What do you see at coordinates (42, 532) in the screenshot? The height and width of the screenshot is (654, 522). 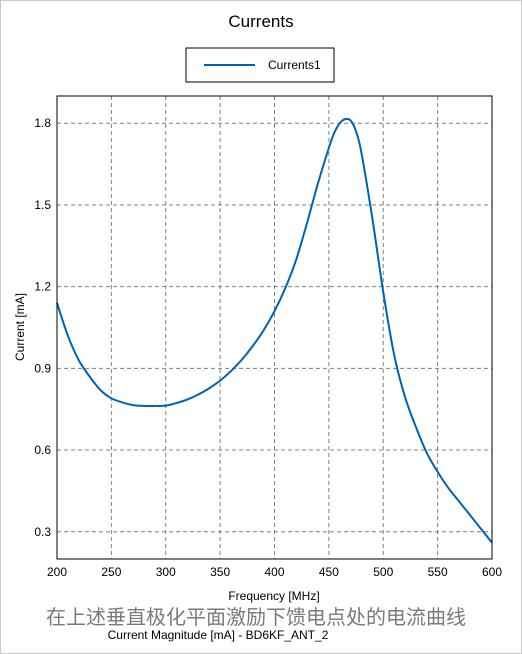 I see `y-tick-label: 0.3` at bounding box center [42, 532].